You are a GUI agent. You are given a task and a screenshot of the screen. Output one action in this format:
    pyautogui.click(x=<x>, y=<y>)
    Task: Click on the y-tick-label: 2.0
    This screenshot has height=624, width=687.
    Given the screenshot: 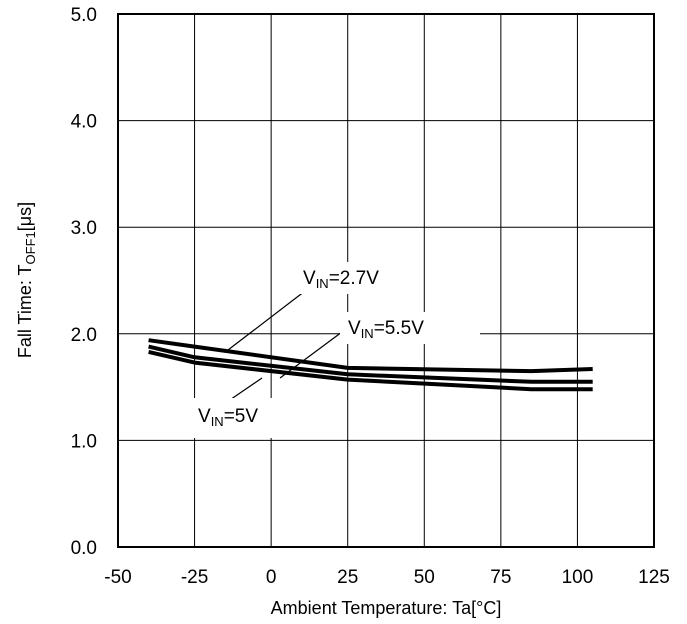 What is the action you would take?
    pyautogui.click(x=84, y=335)
    